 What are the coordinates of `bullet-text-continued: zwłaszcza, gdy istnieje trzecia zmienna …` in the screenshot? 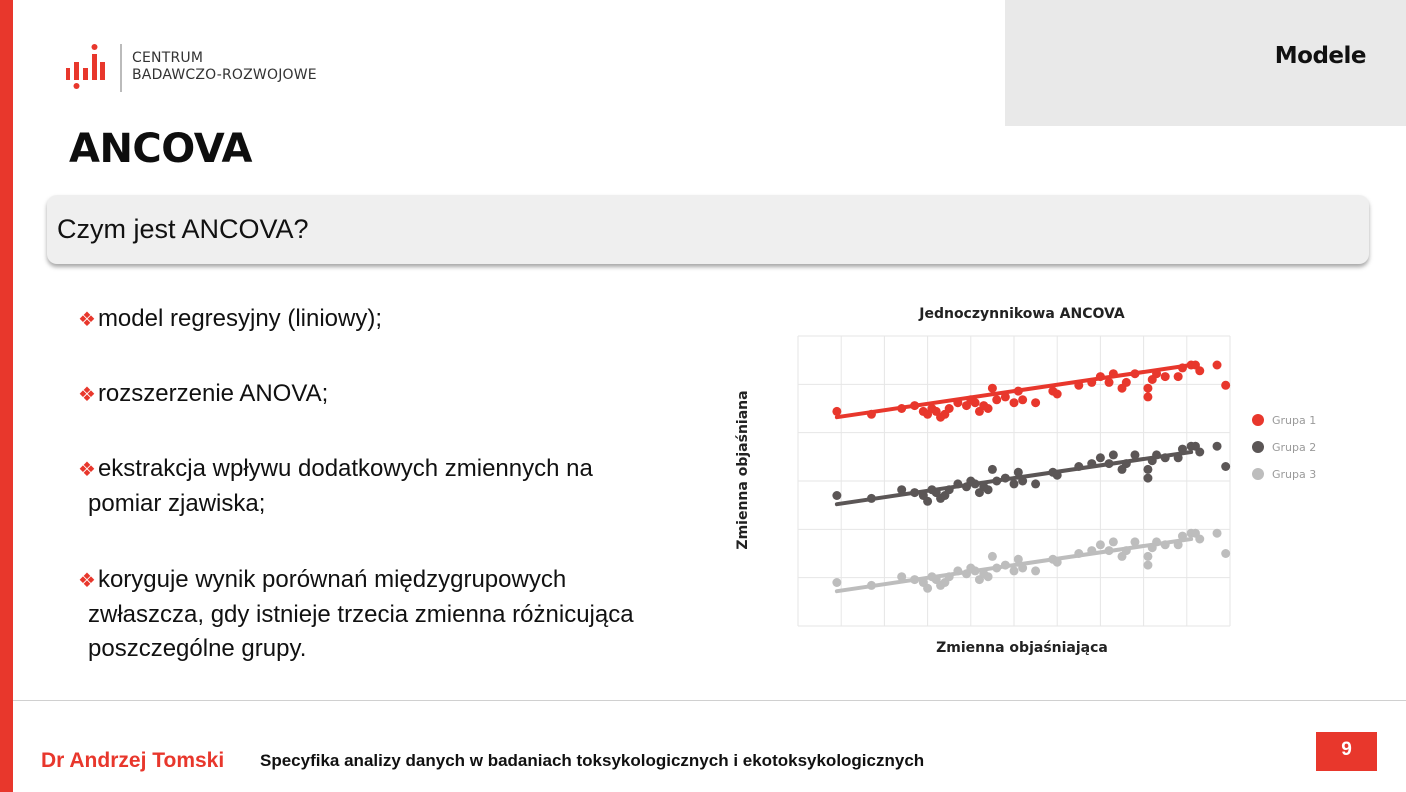 It's located at (361, 614).